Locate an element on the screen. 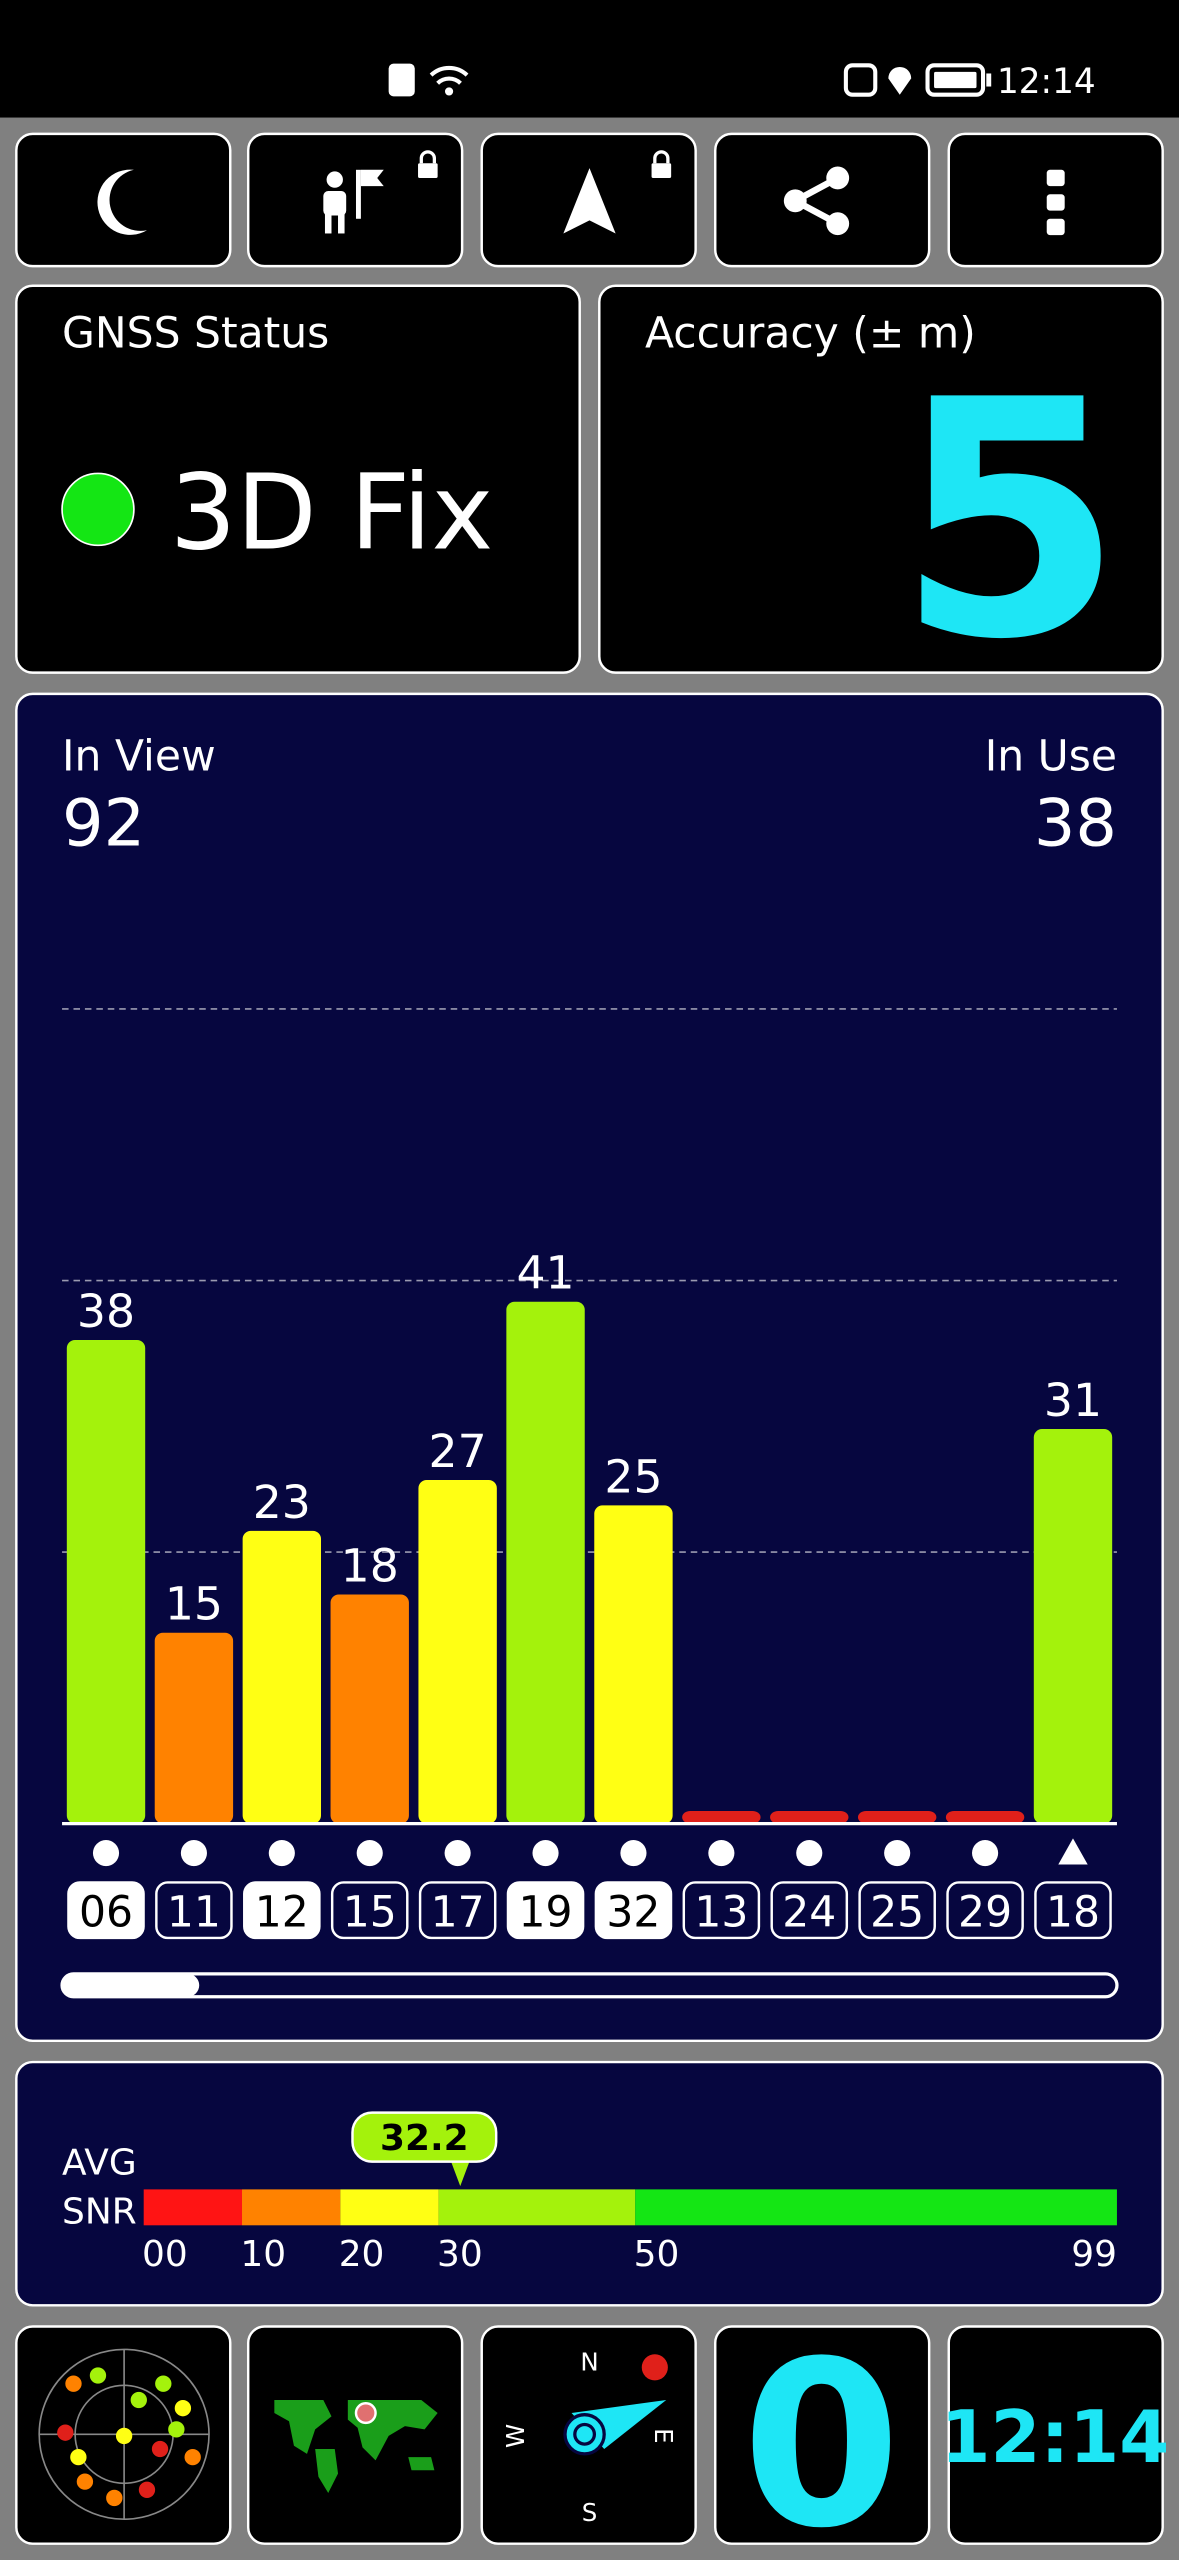 The height and width of the screenshot is (2560, 1179). bar-value-label: 23 is located at coordinates (282, 1502).